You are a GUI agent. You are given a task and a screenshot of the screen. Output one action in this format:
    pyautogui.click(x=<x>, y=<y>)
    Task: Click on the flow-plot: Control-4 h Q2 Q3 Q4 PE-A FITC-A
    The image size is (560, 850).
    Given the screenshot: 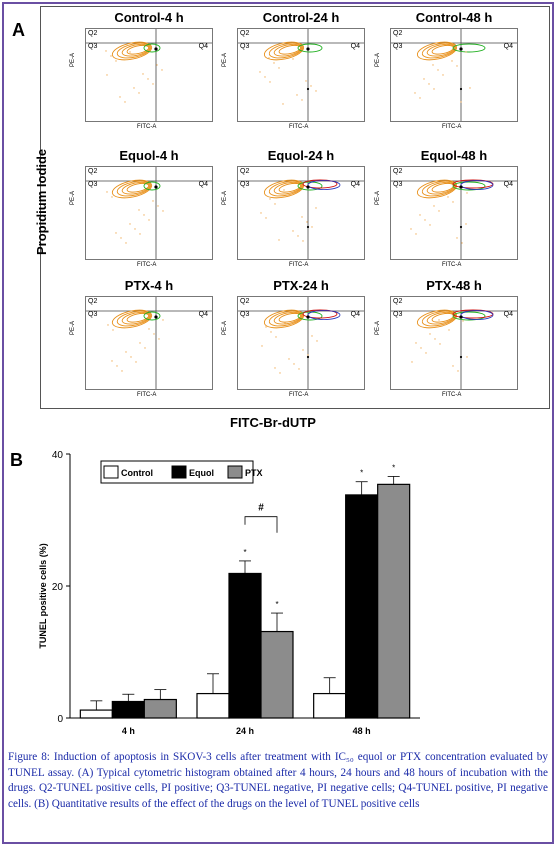 What is the action you would take?
    pyautogui.click(x=146, y=70)
    